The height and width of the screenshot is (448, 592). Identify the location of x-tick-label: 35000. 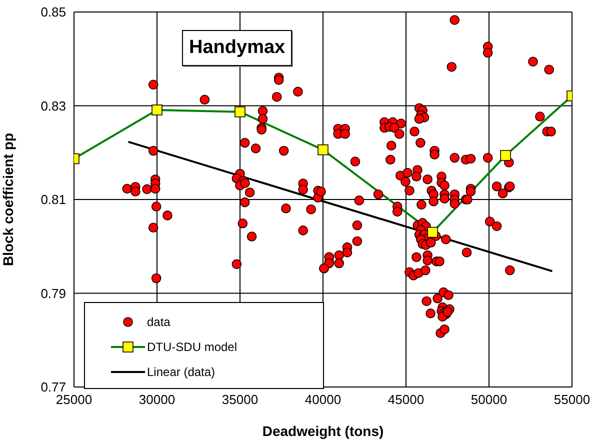
(240, 400).